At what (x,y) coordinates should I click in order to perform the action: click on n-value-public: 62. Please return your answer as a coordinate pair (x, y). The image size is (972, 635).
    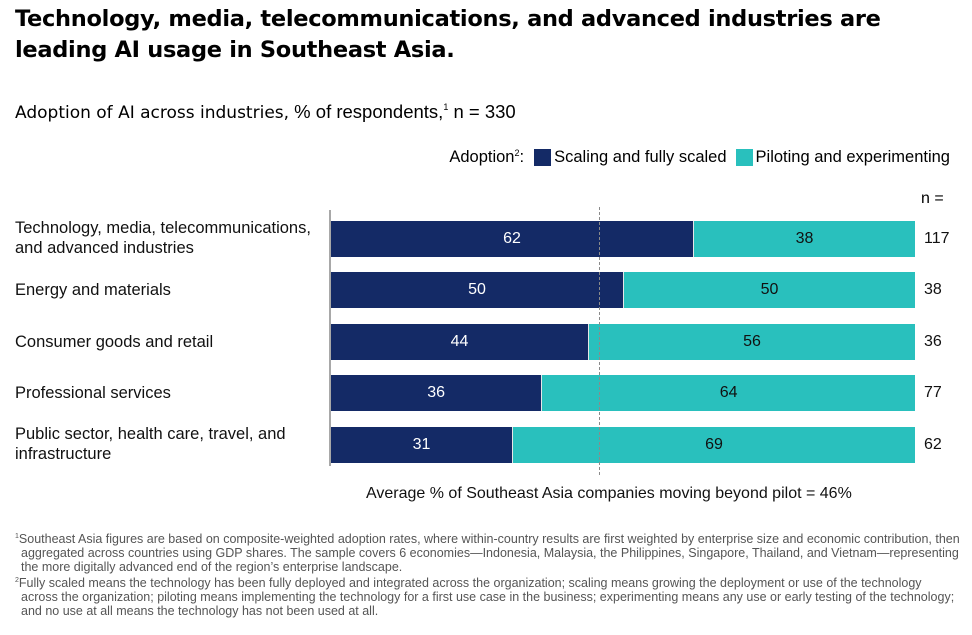
    Looking at the image, I should click on (933, 444).